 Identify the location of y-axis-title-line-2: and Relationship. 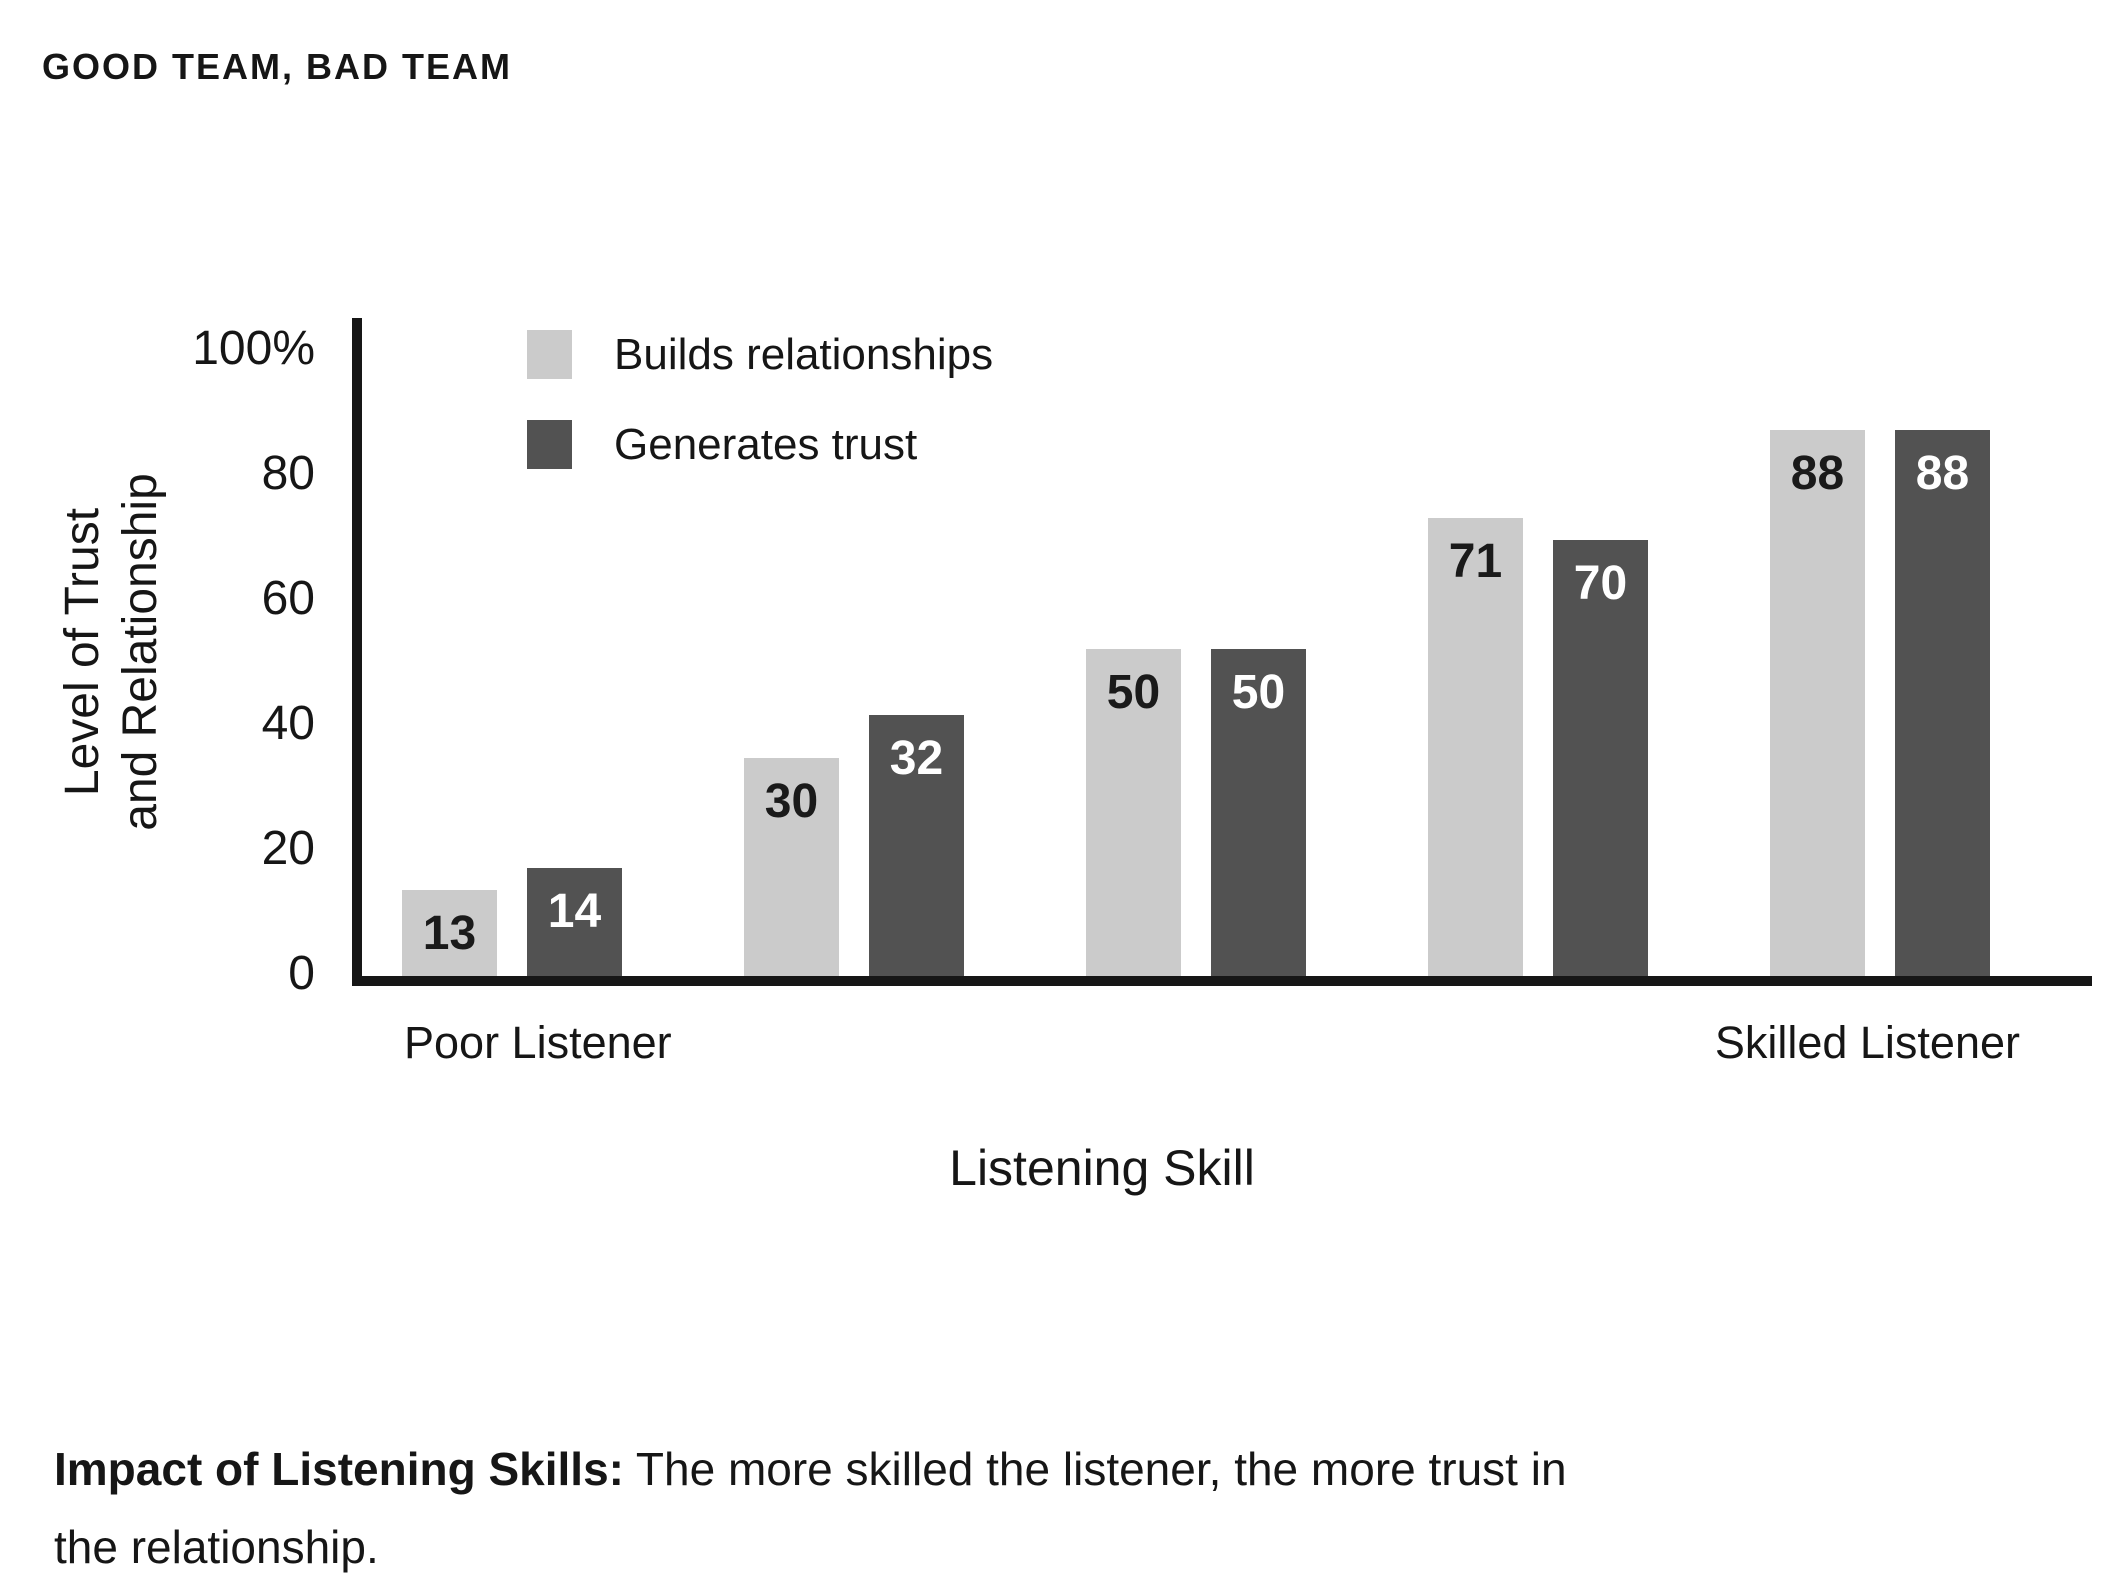
(140, 652).